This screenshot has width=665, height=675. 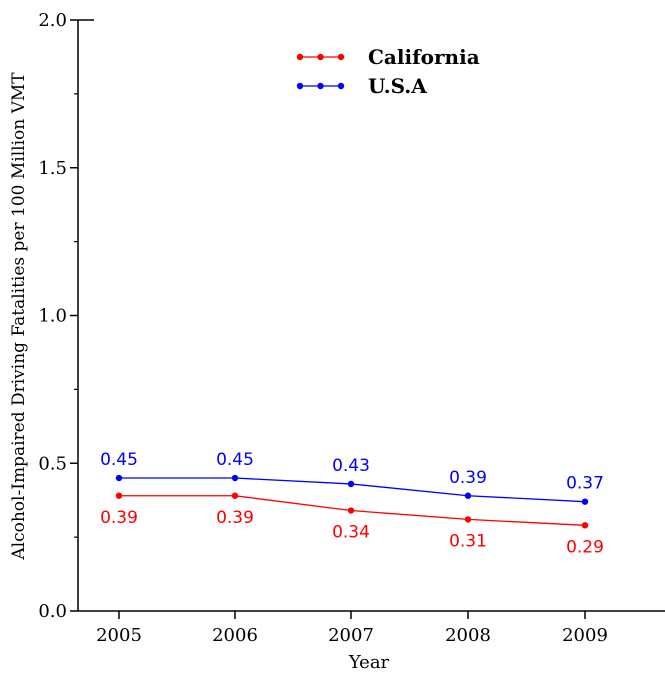 What do you see at coordinates (119, 635) in the screenshot?
I see `x-tick-label: 2005` at bounding box center [119, 635].